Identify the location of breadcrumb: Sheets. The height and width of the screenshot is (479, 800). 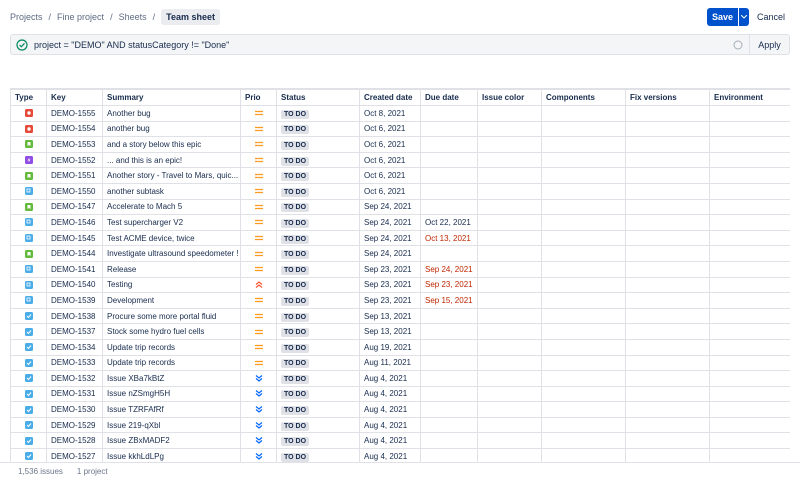
(132, 17).